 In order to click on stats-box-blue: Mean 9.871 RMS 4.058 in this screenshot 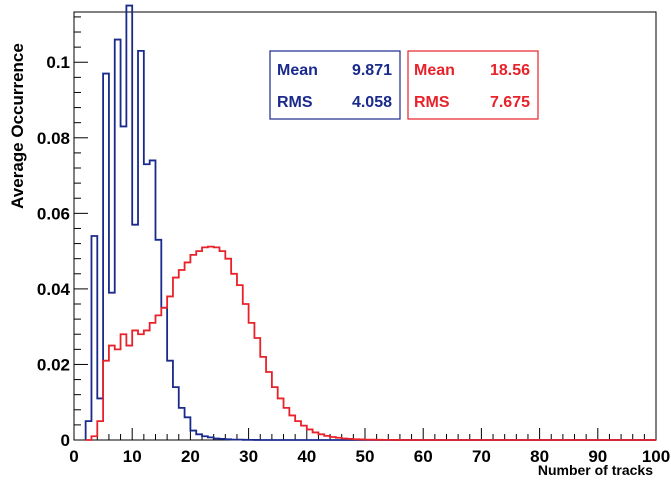, I will do `click(335, 85)`.